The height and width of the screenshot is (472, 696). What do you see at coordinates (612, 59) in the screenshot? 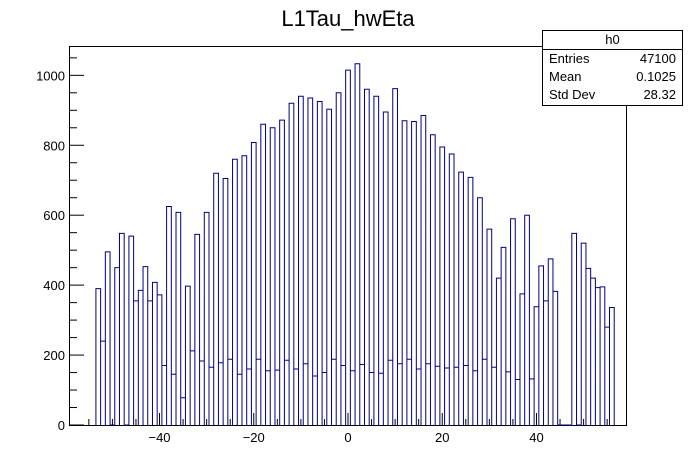
I see `stats-row-entries: Entries 47100` at bounding box center [612, 59].